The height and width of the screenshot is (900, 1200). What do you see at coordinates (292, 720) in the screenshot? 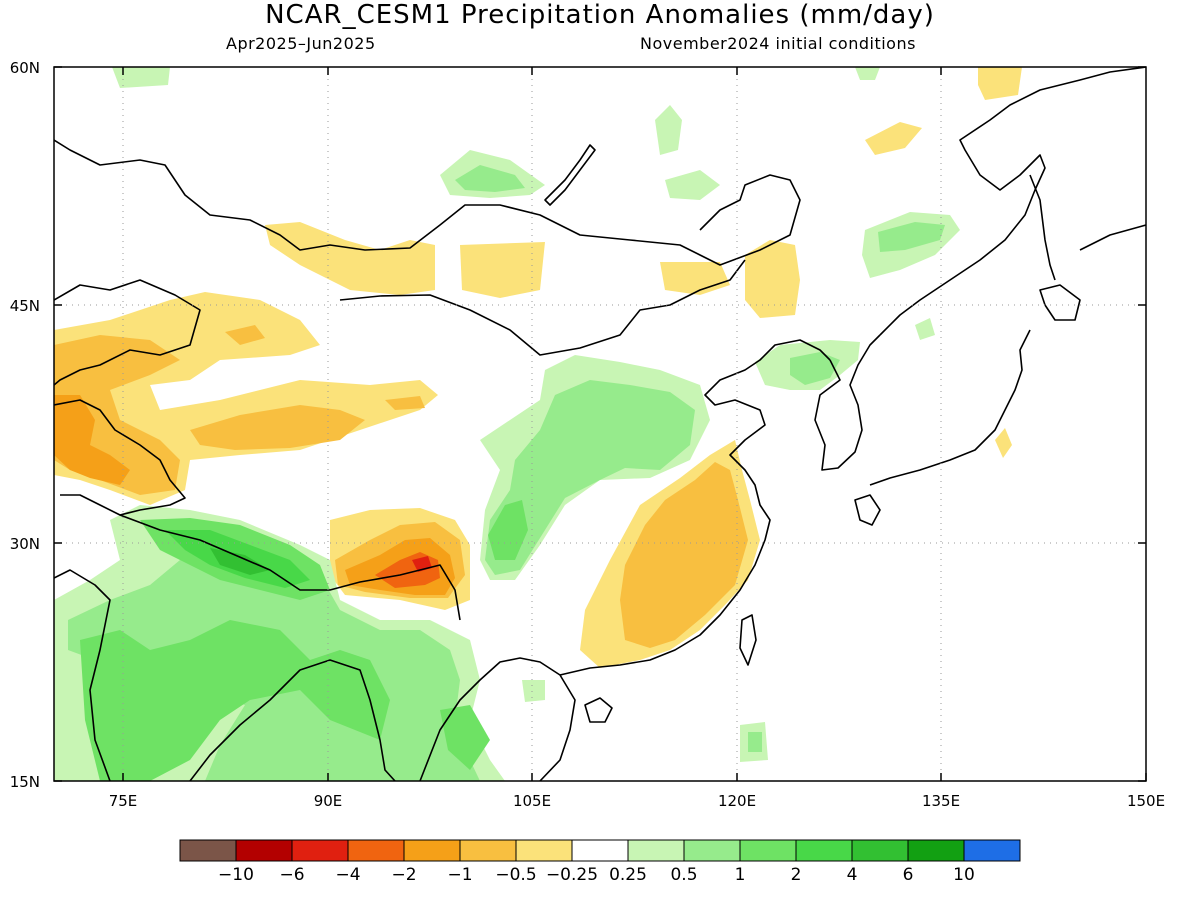
I see `bangladesh-coast` at bounding box center [292, 720].